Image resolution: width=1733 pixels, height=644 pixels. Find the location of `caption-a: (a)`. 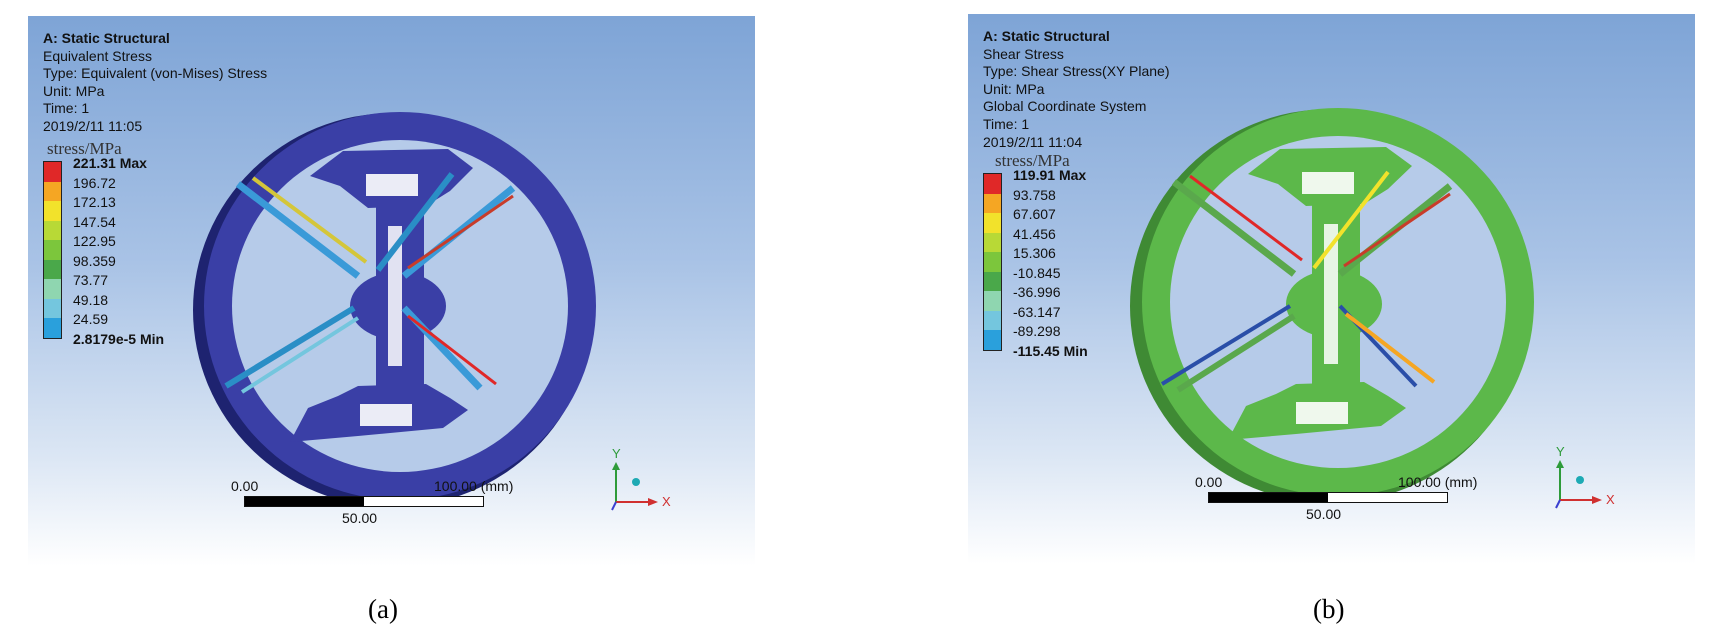

caption-a: (a) is located at coordinates (383, 609).